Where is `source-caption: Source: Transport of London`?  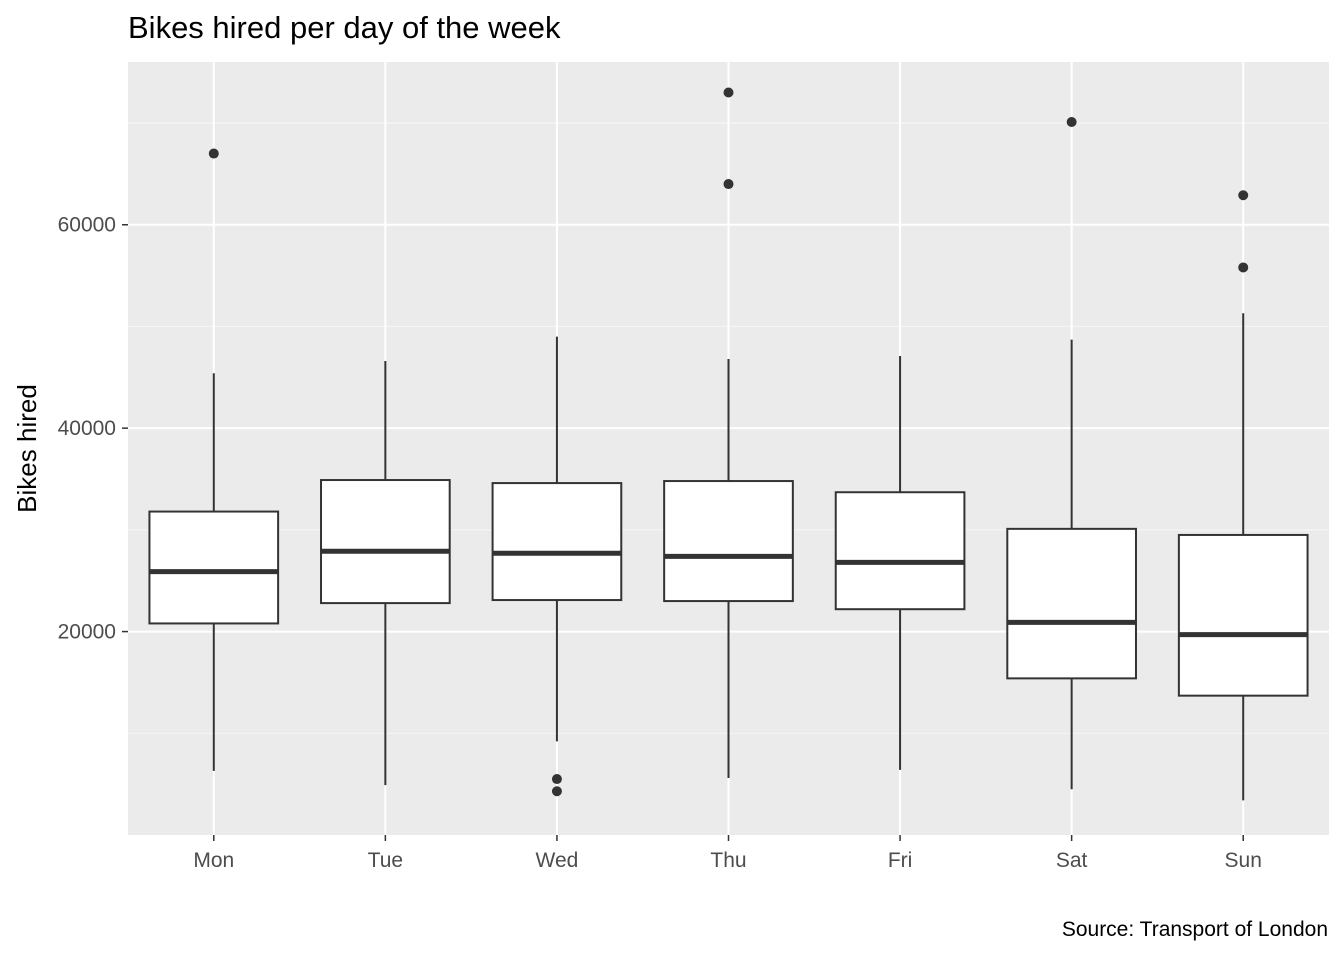
source-caption: Source: Transport of London is located at coordinates (1194, 929).